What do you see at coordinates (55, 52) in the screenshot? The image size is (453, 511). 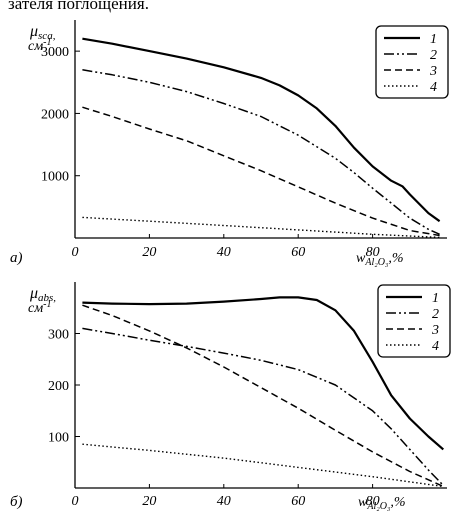 I see `y-tick-label: 3000` at bounding box center [55, 52].